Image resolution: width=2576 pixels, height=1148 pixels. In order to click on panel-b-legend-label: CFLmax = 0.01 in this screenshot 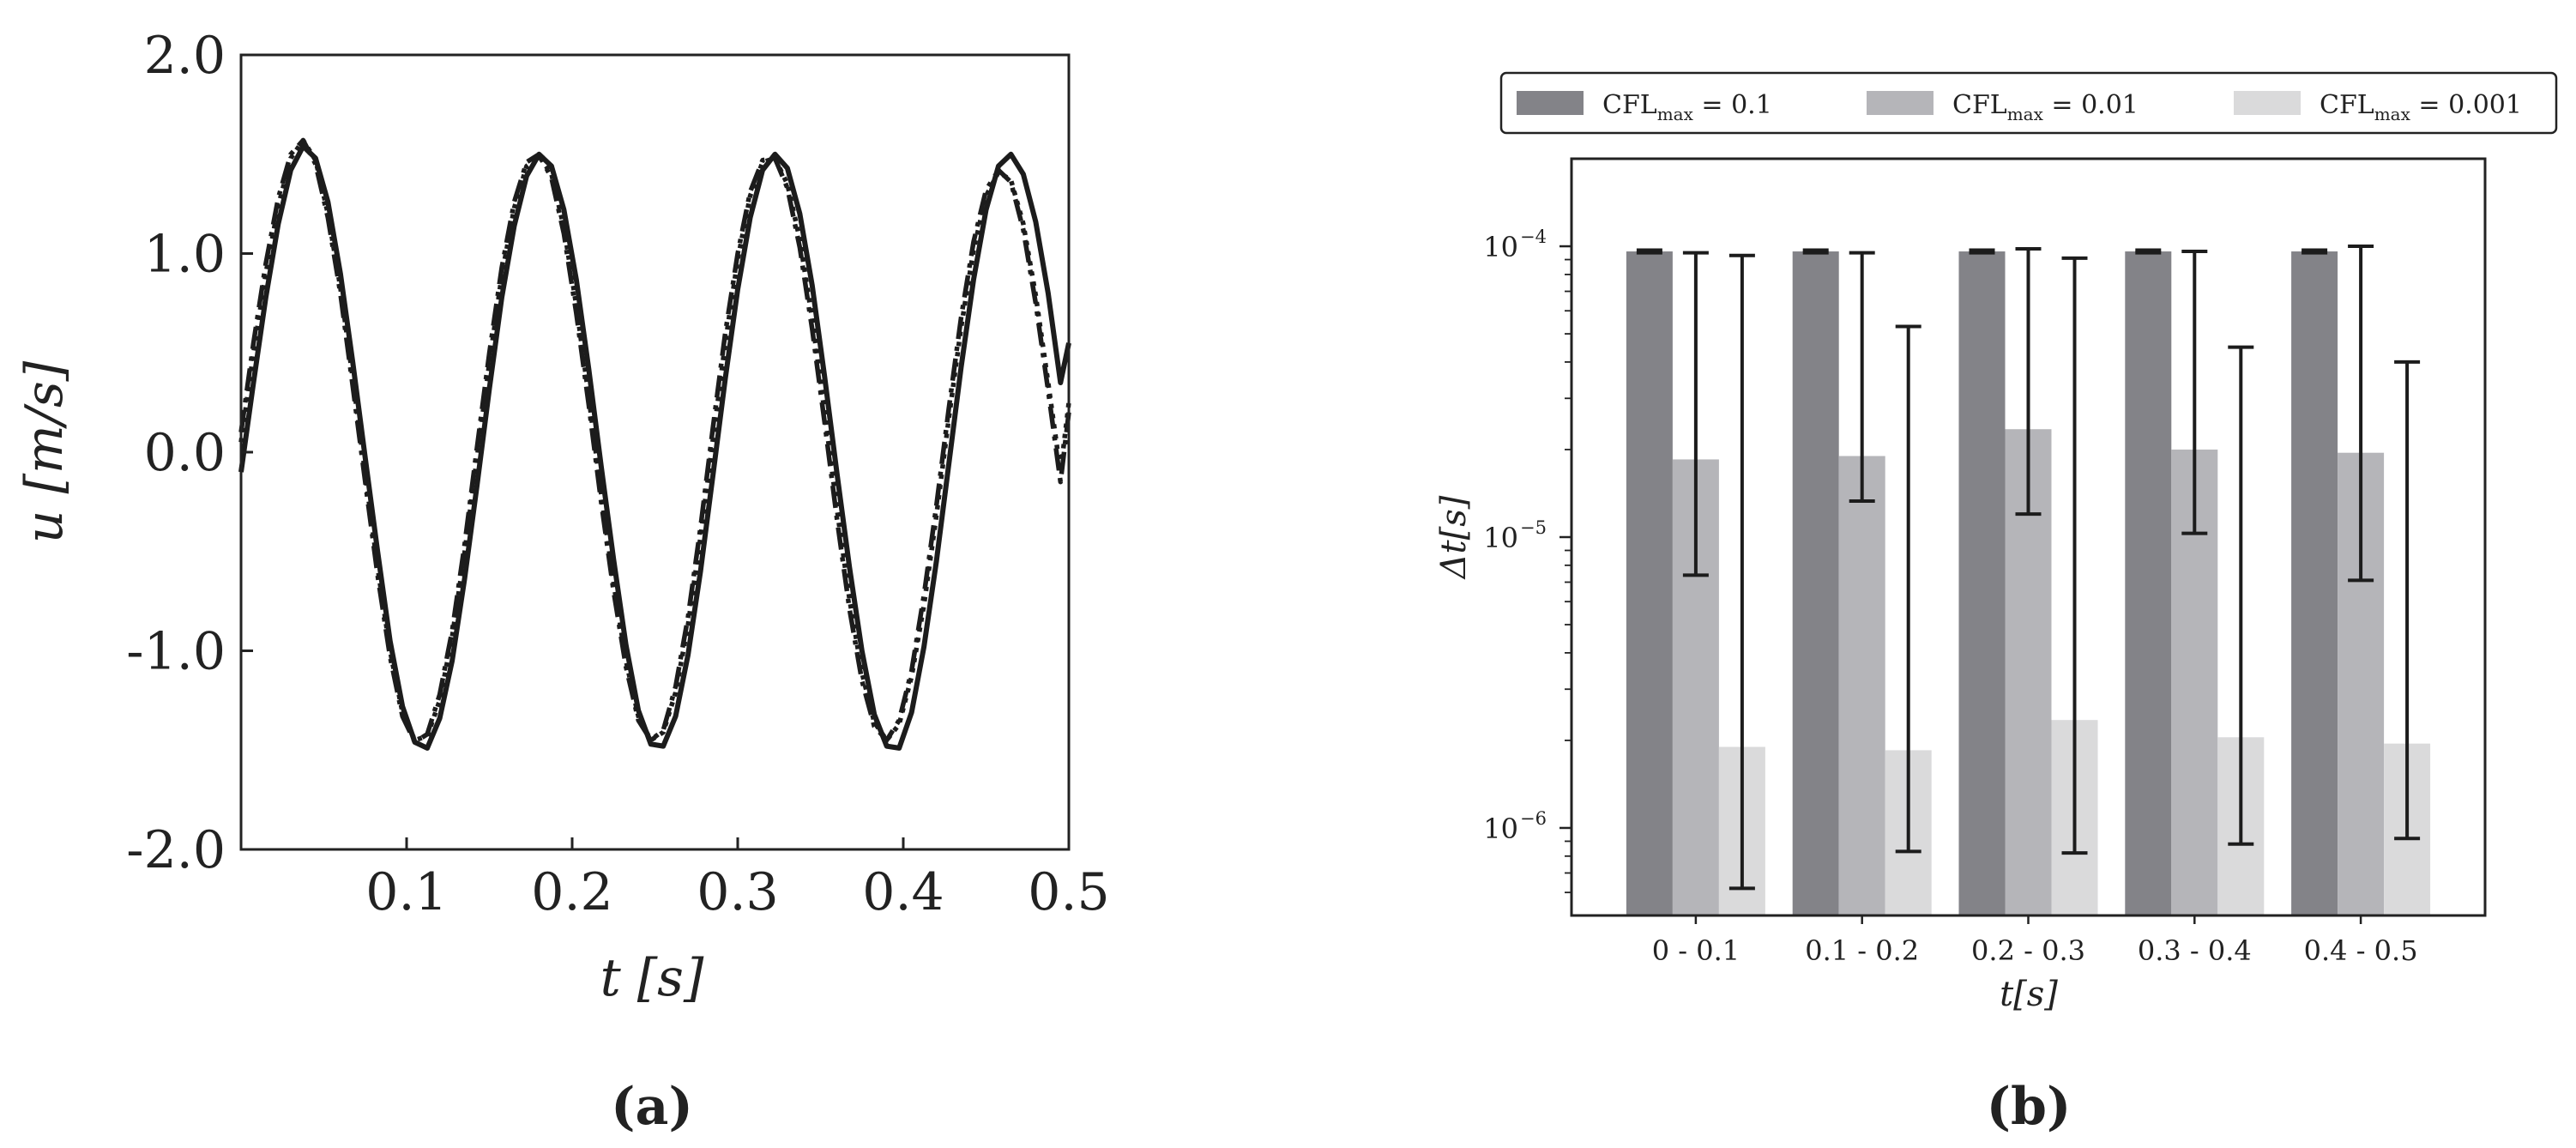, I will do `click(2045, 107)`.